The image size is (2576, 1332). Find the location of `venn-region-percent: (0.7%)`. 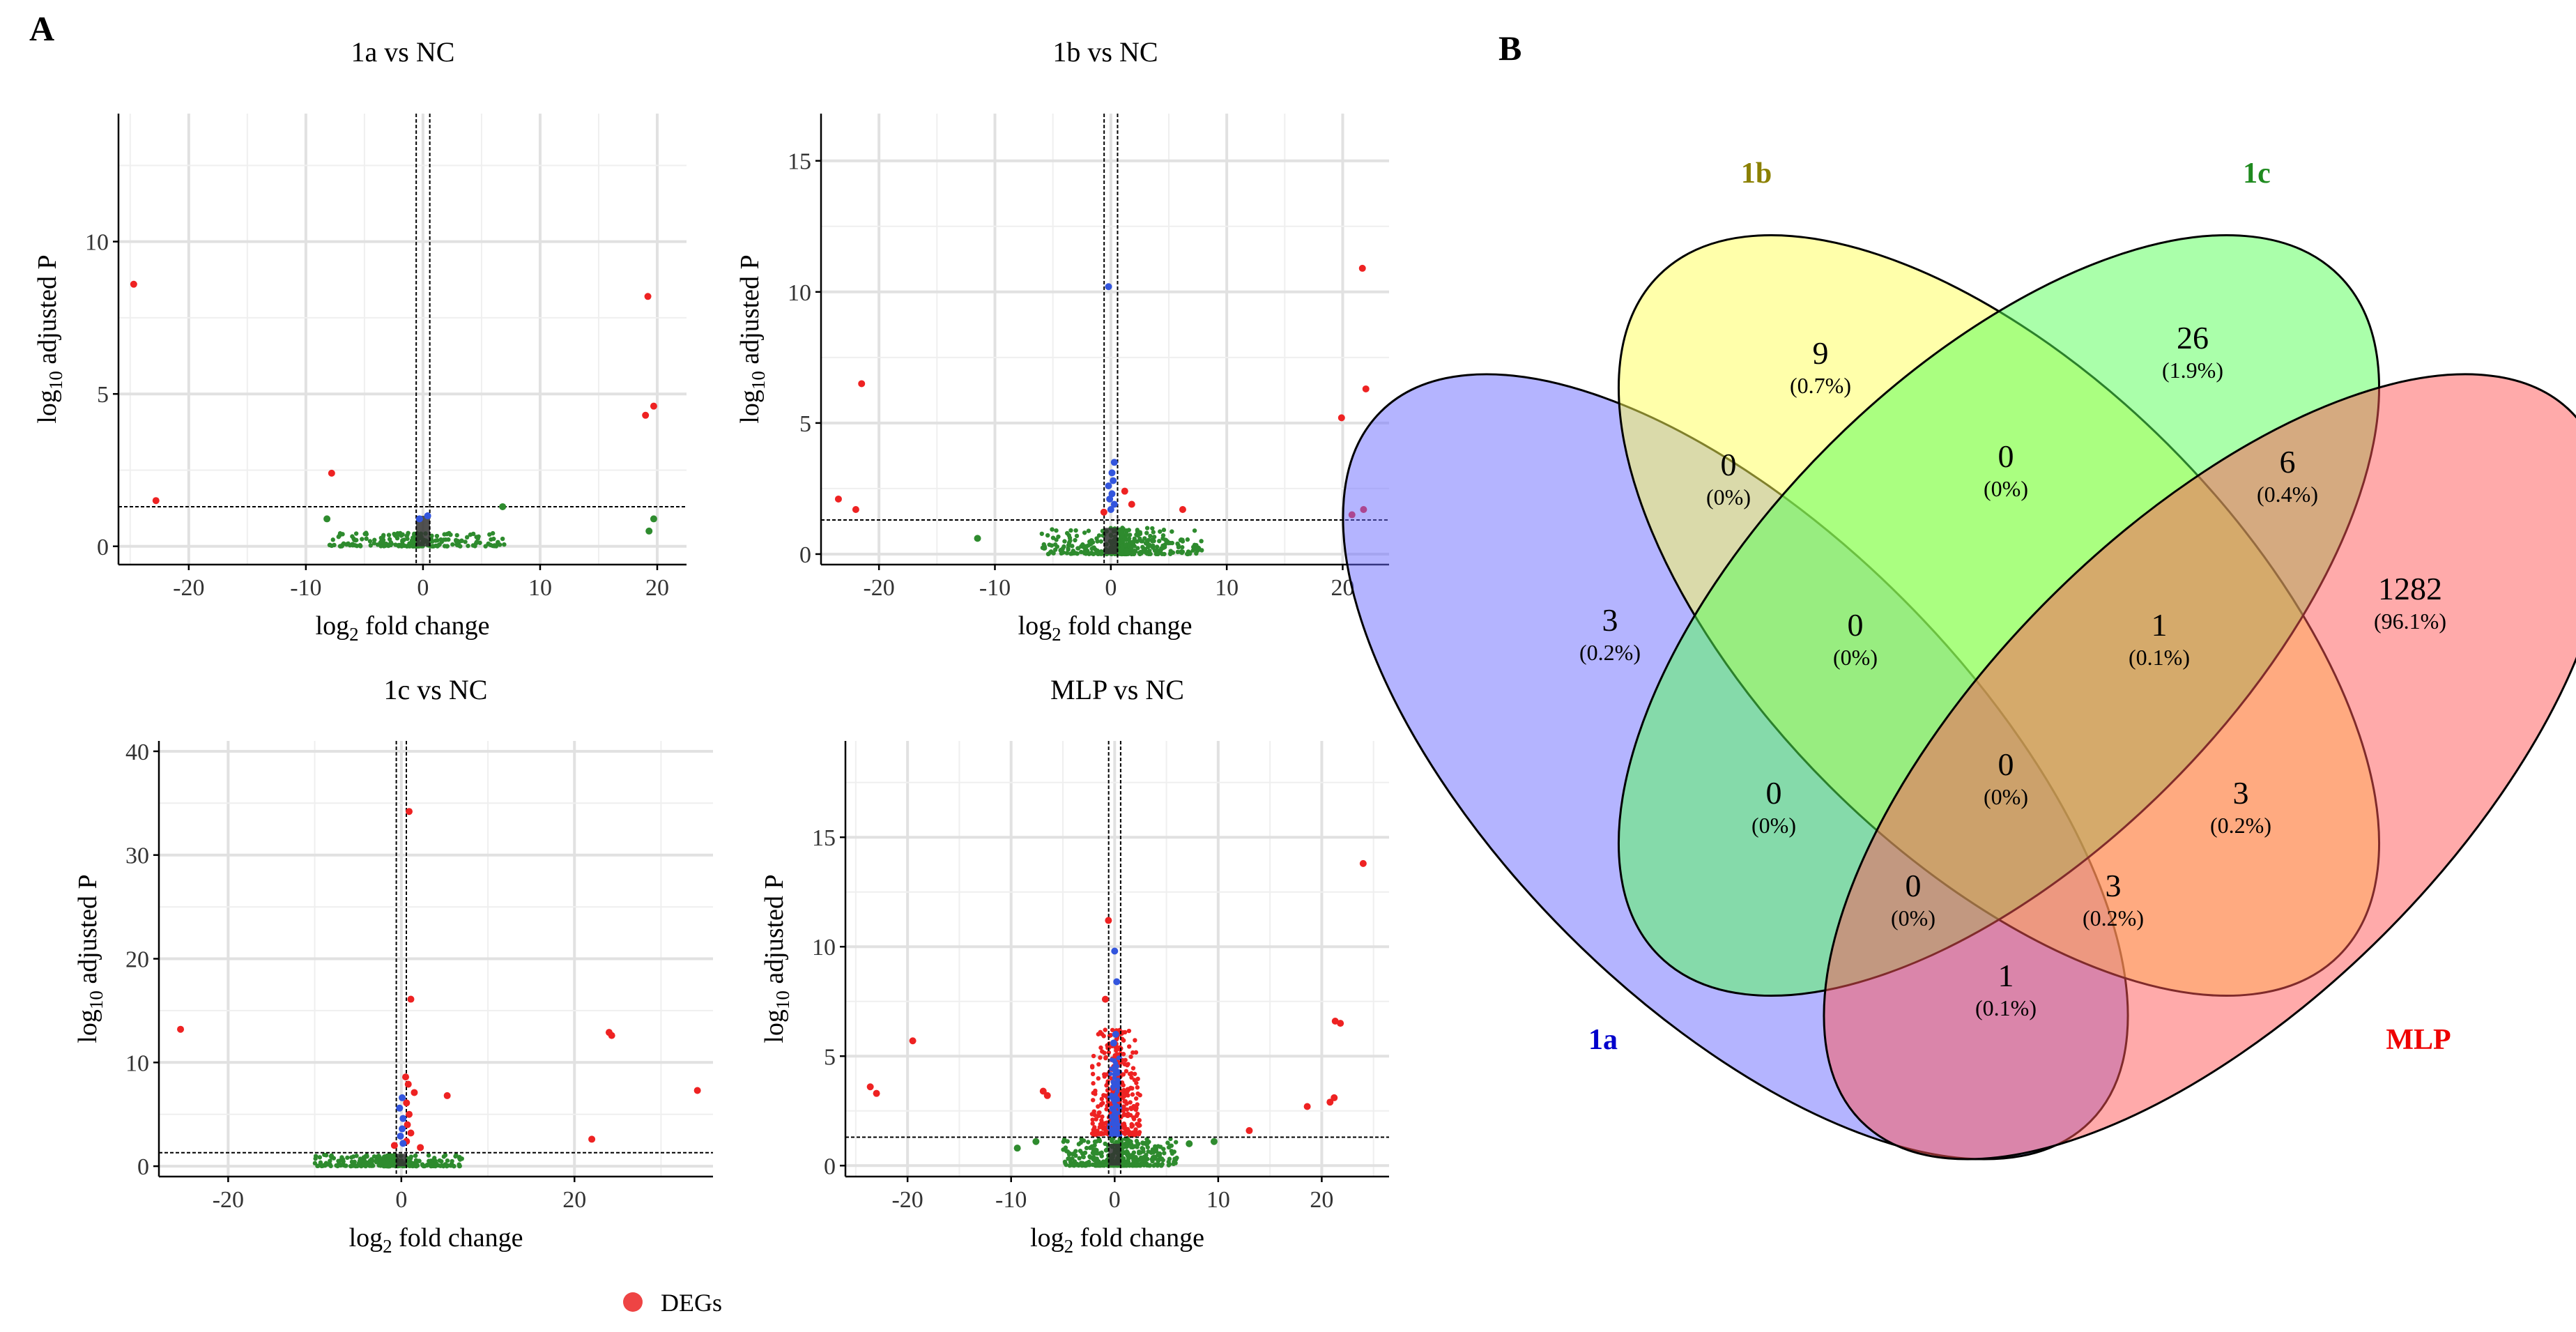

venn-region-percent: (0.7%) is located at coordinates (1820, 385).